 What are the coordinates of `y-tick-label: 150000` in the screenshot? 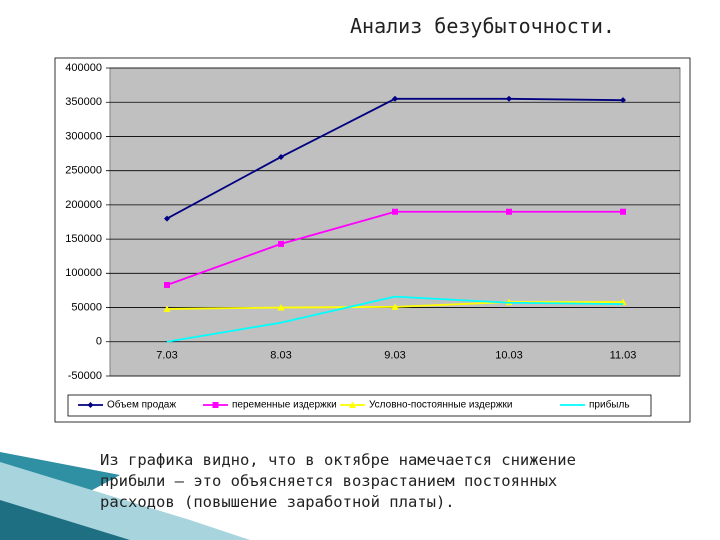 It's located at (83, 239).